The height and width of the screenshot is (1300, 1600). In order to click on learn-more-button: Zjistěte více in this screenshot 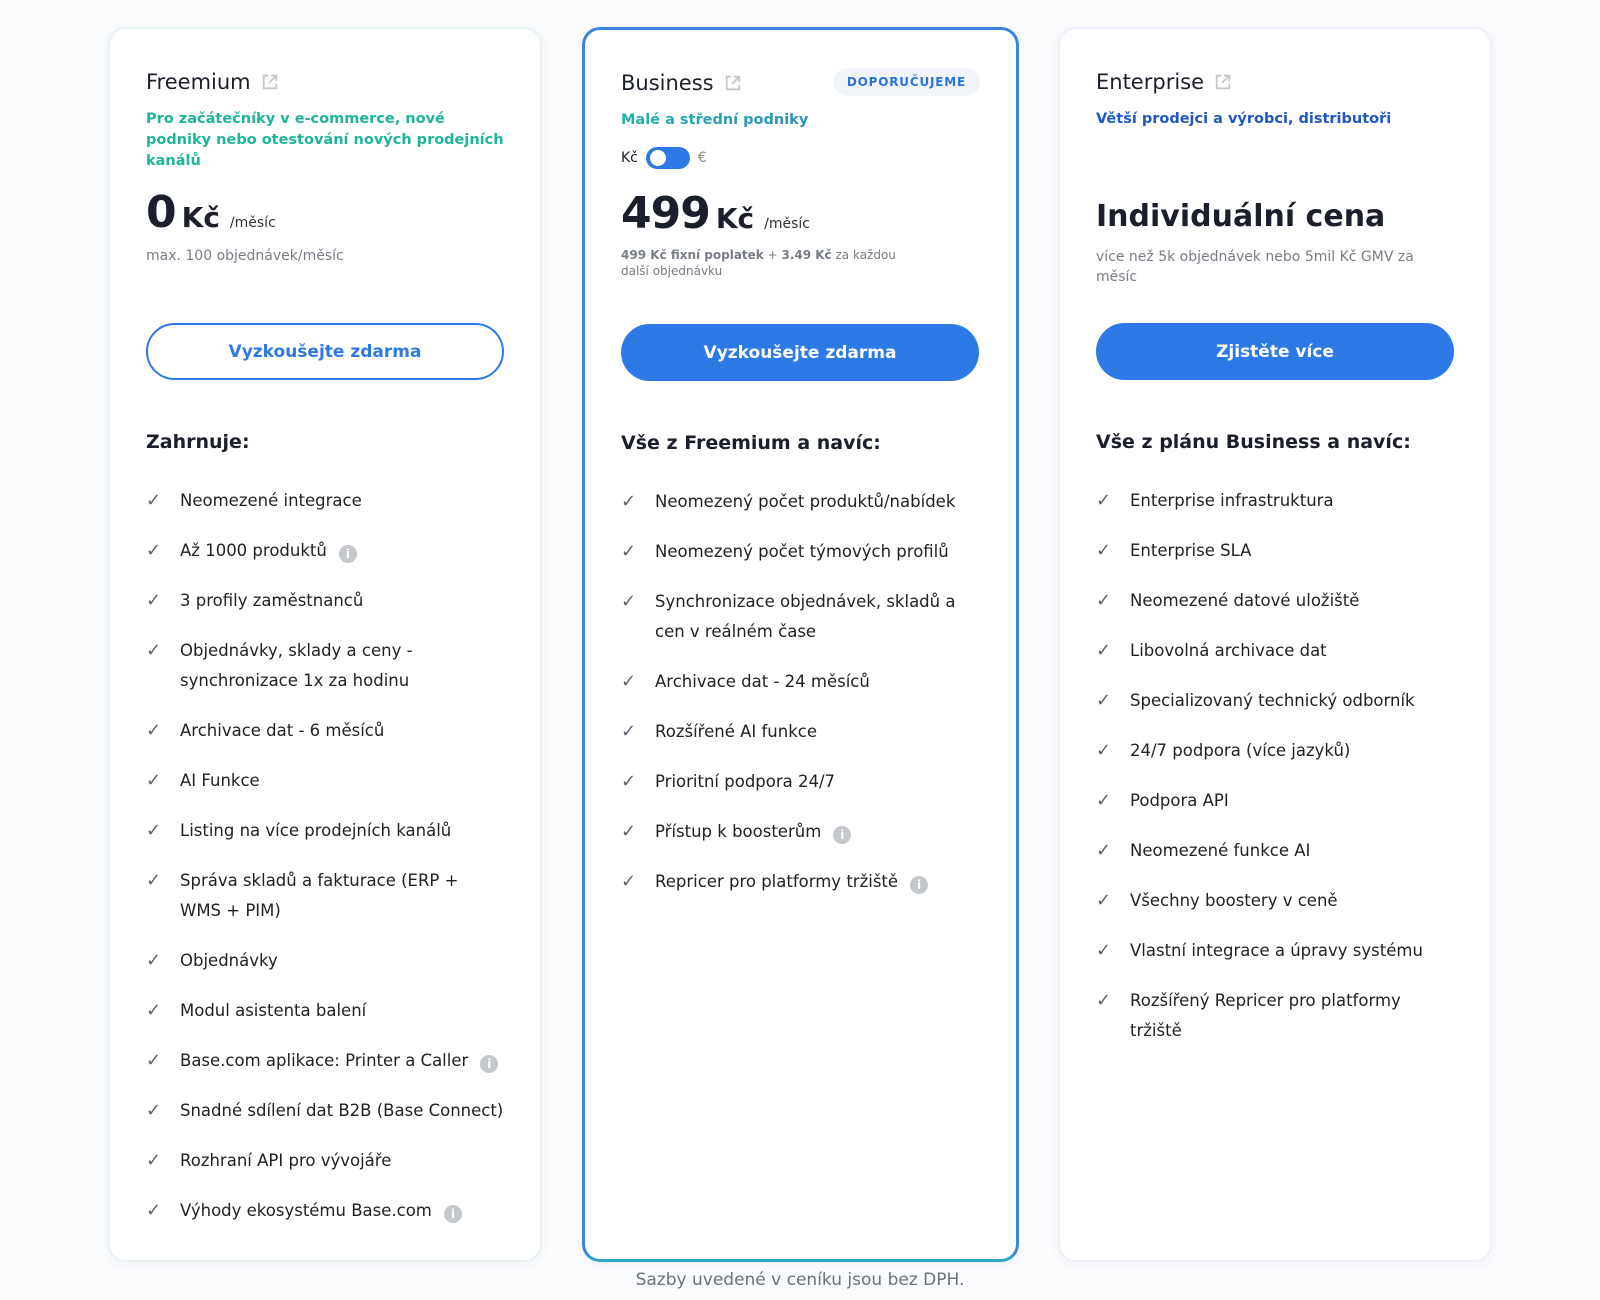, I will do `click(1275, 351)`.